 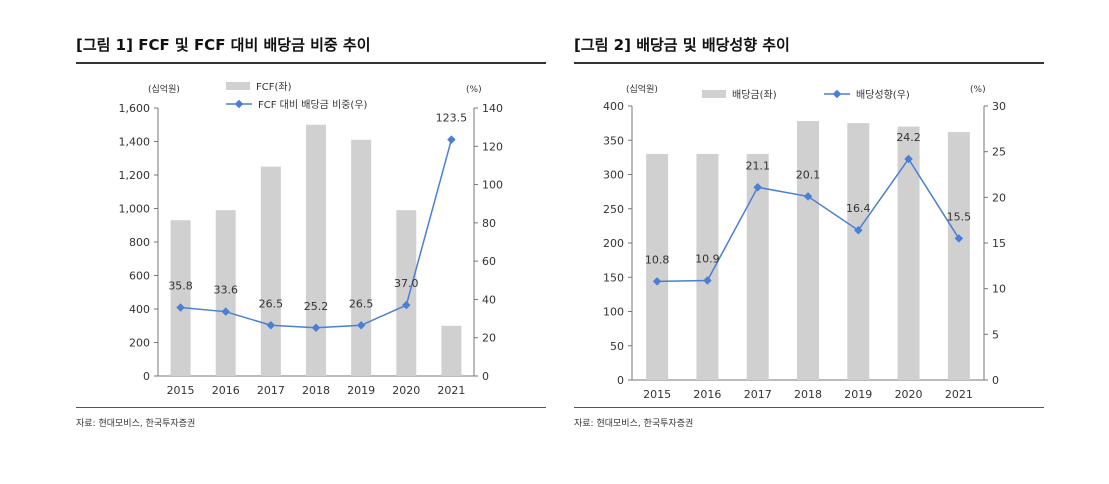 I want to click on data-label: 20.1, so click(x=808, y=174).